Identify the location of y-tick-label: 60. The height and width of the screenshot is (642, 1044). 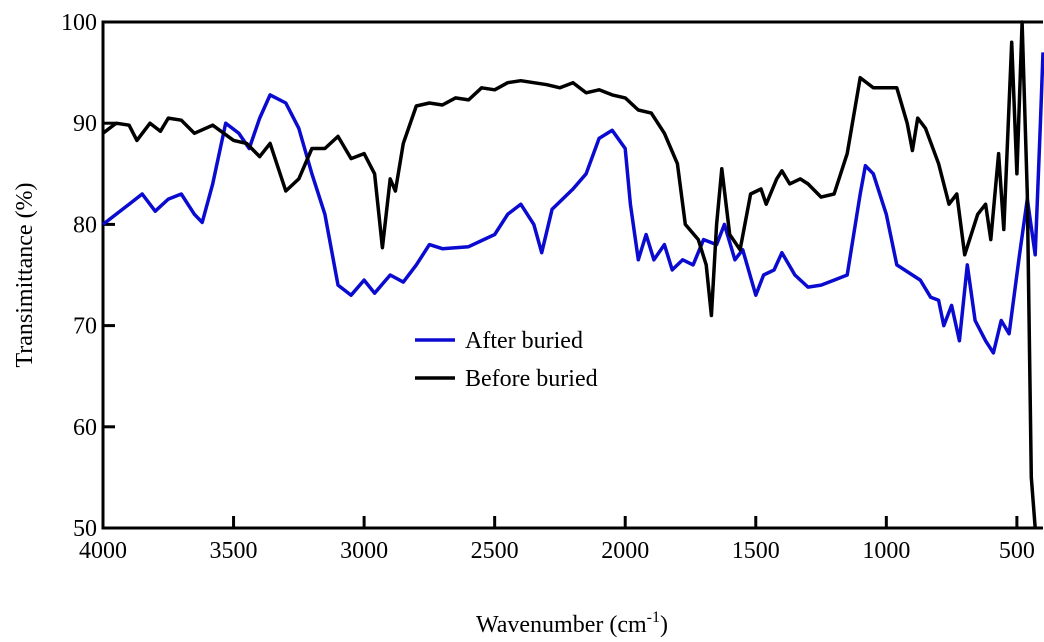
(85, 428).